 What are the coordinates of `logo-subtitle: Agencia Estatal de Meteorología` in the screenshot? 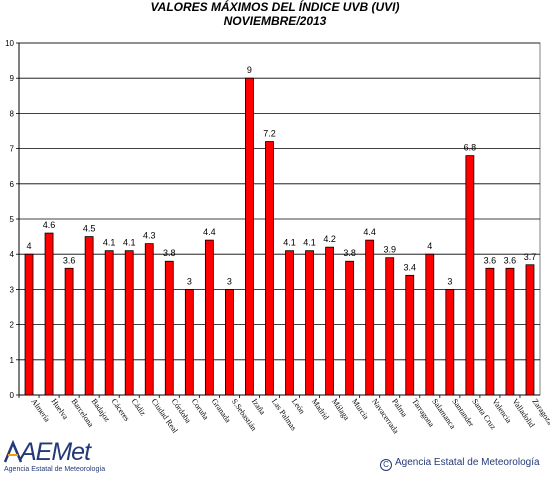 It's located at (55, 469).